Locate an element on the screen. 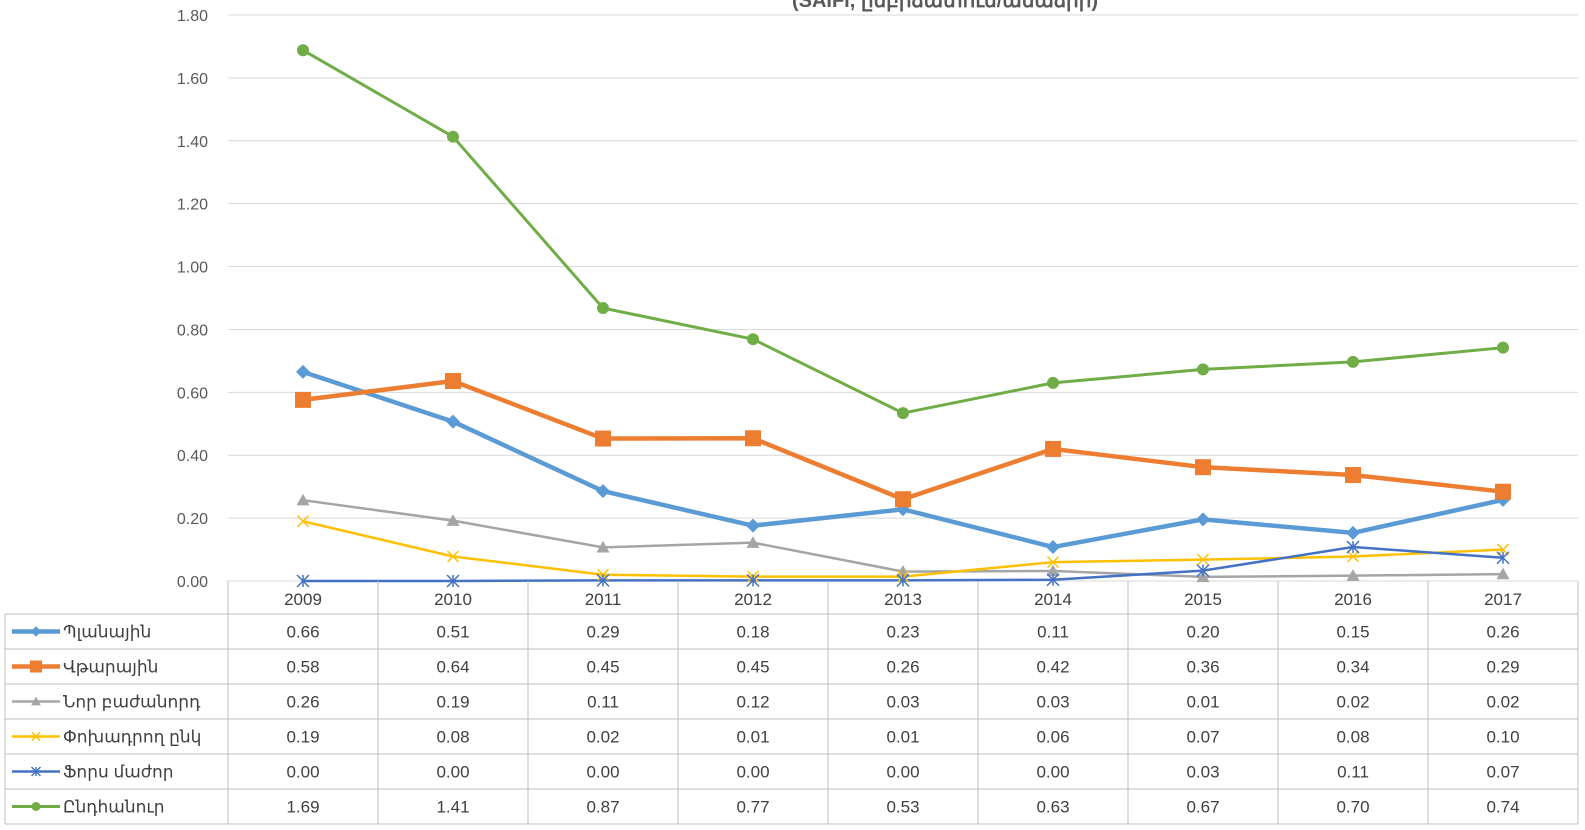 The height and width of the screenshot is (830, 1585). x-tick-label: 2011 is located at coordinates (603, 599).